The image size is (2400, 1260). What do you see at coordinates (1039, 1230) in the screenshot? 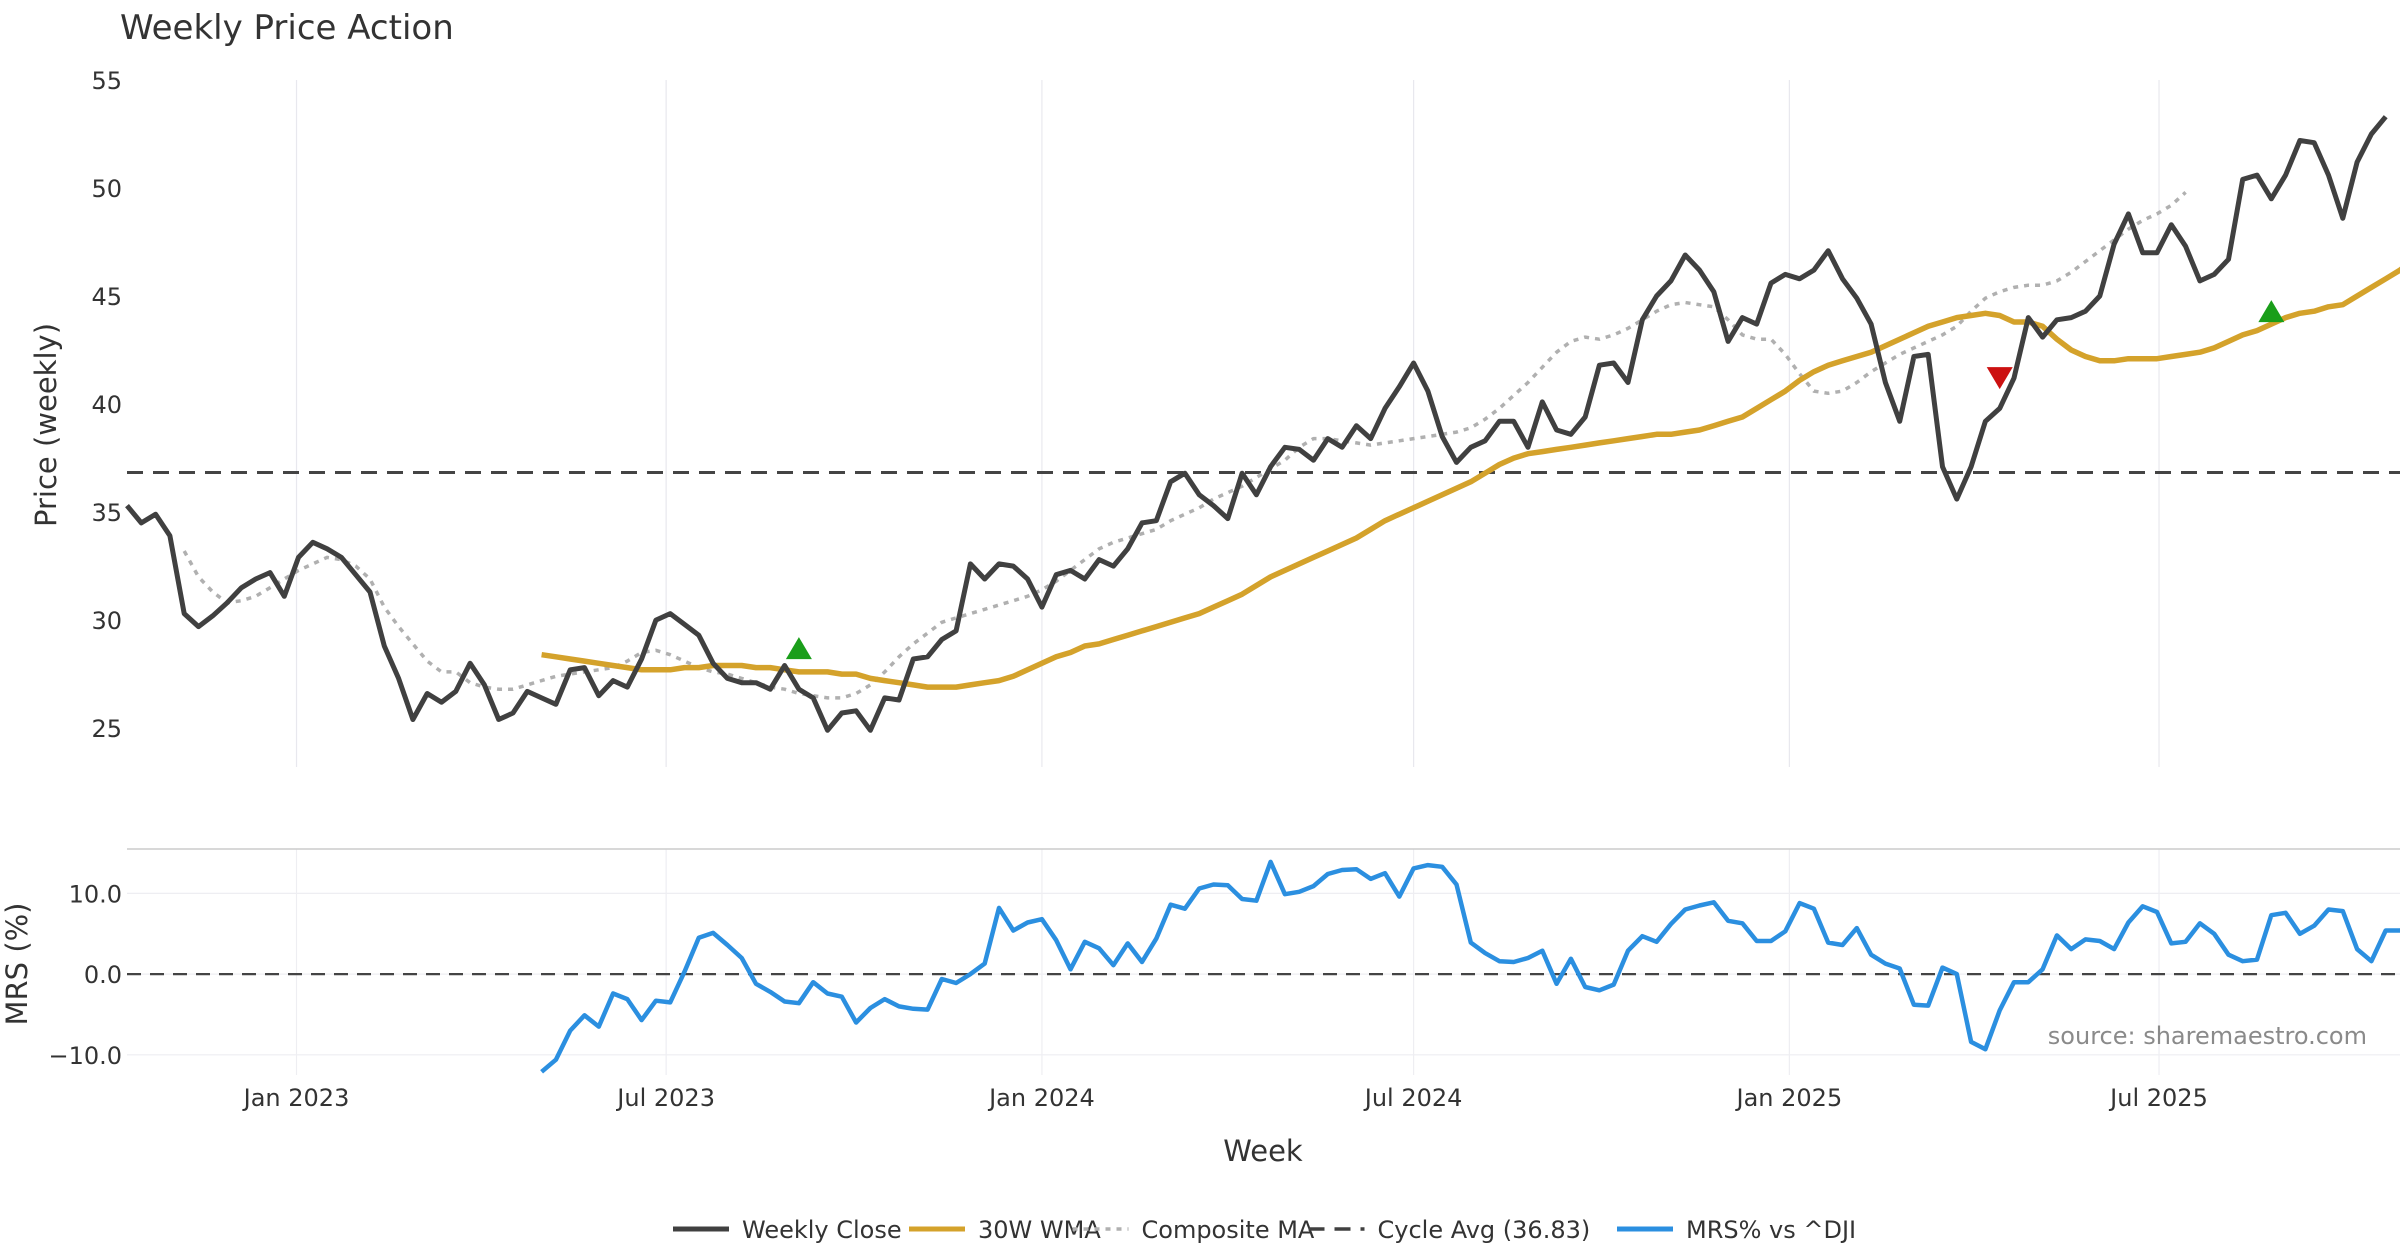
I see `legend-label: 30W WMA` at bounding box center [1039, 1230].